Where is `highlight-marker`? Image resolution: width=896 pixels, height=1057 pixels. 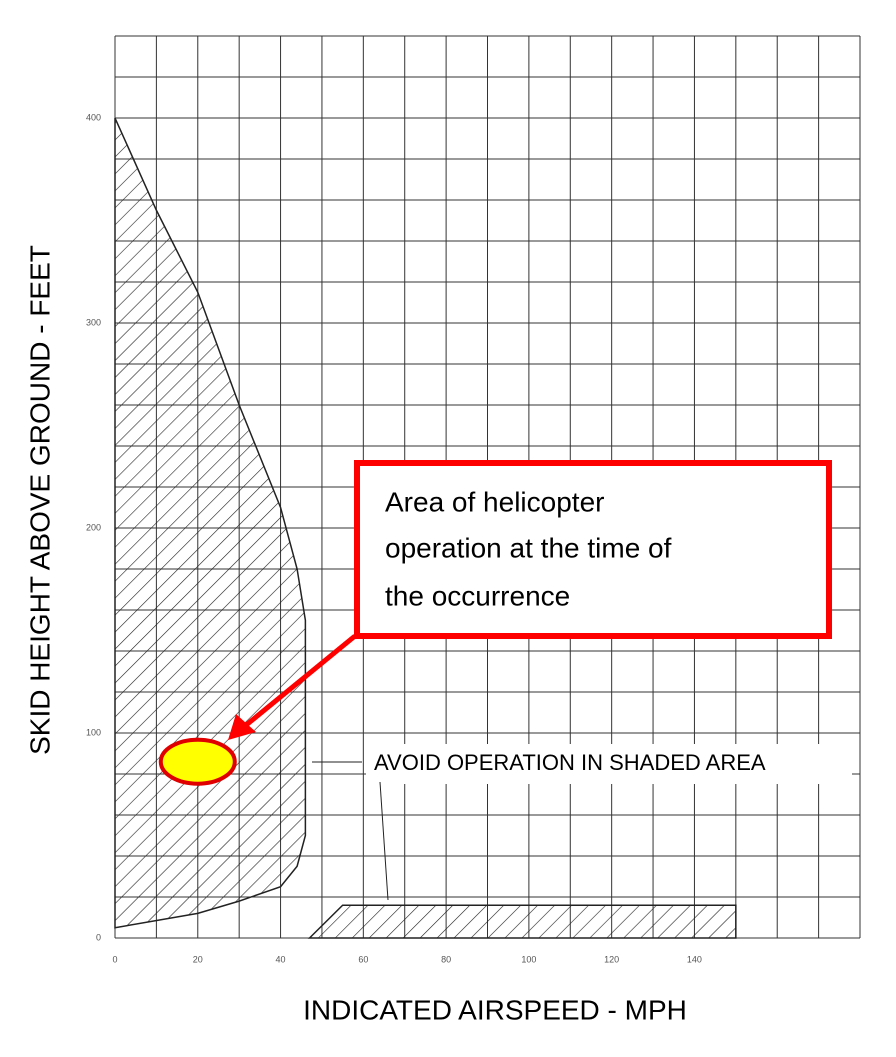 highlight-marker is located at coordinates (197, 761).